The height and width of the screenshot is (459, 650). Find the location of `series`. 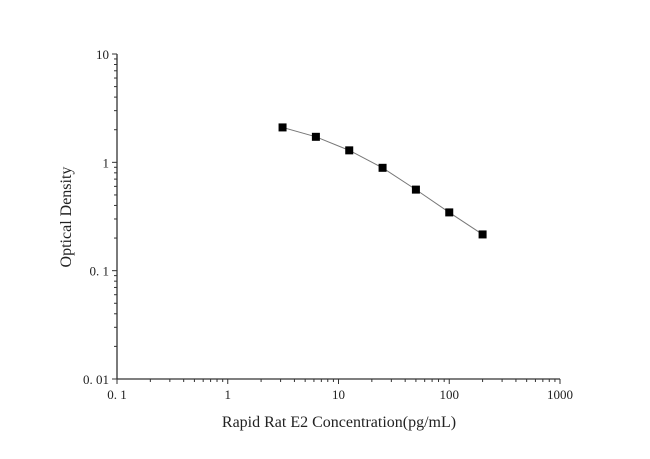

series is located at coordinates (382, 181).